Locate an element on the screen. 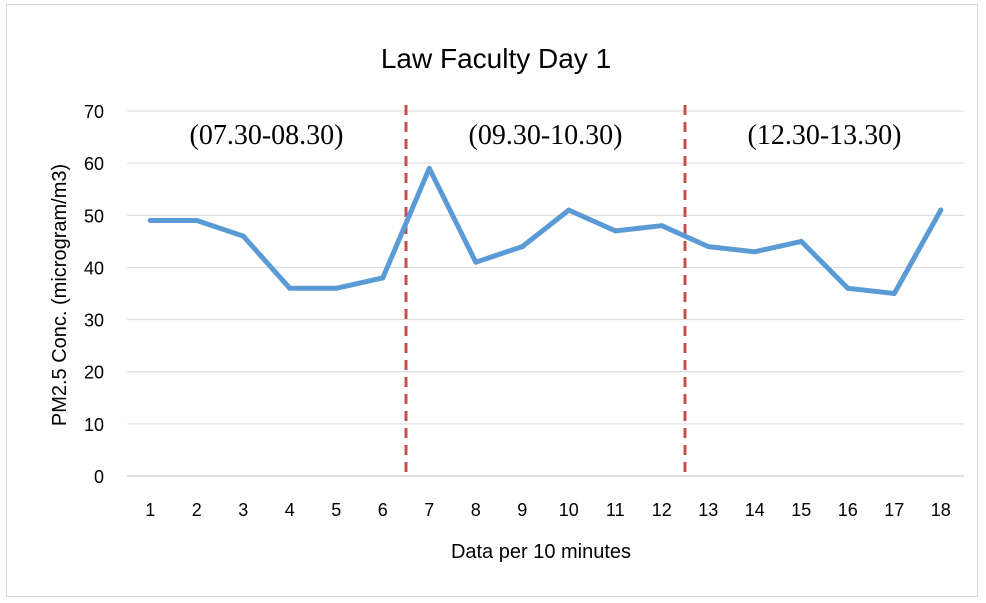 The image size is (986, 603). y-tick-label: 30 is located at coordinates (94, 321).